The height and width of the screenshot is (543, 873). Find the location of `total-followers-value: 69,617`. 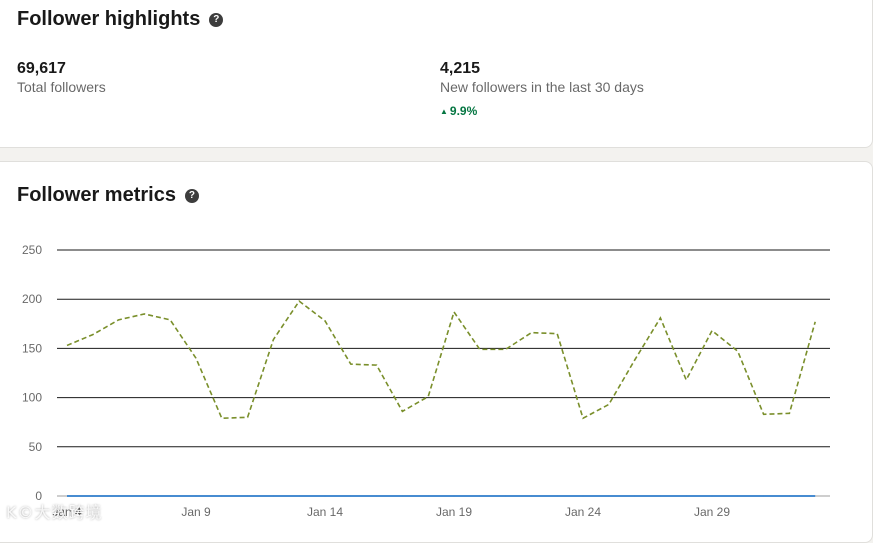

total-followers-value: 69,617 is located at coordinates (41, 68).